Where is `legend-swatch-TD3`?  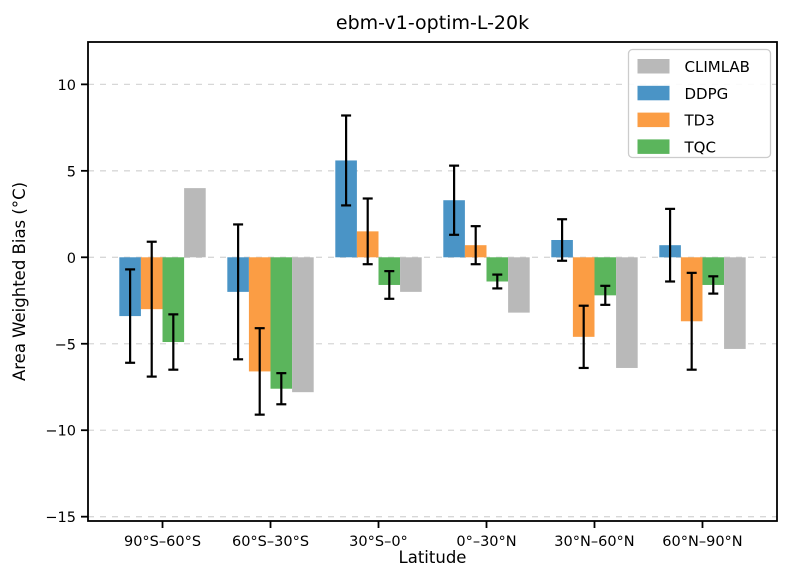
legend-swatch-TD3 is located at coordinates (653, 120).